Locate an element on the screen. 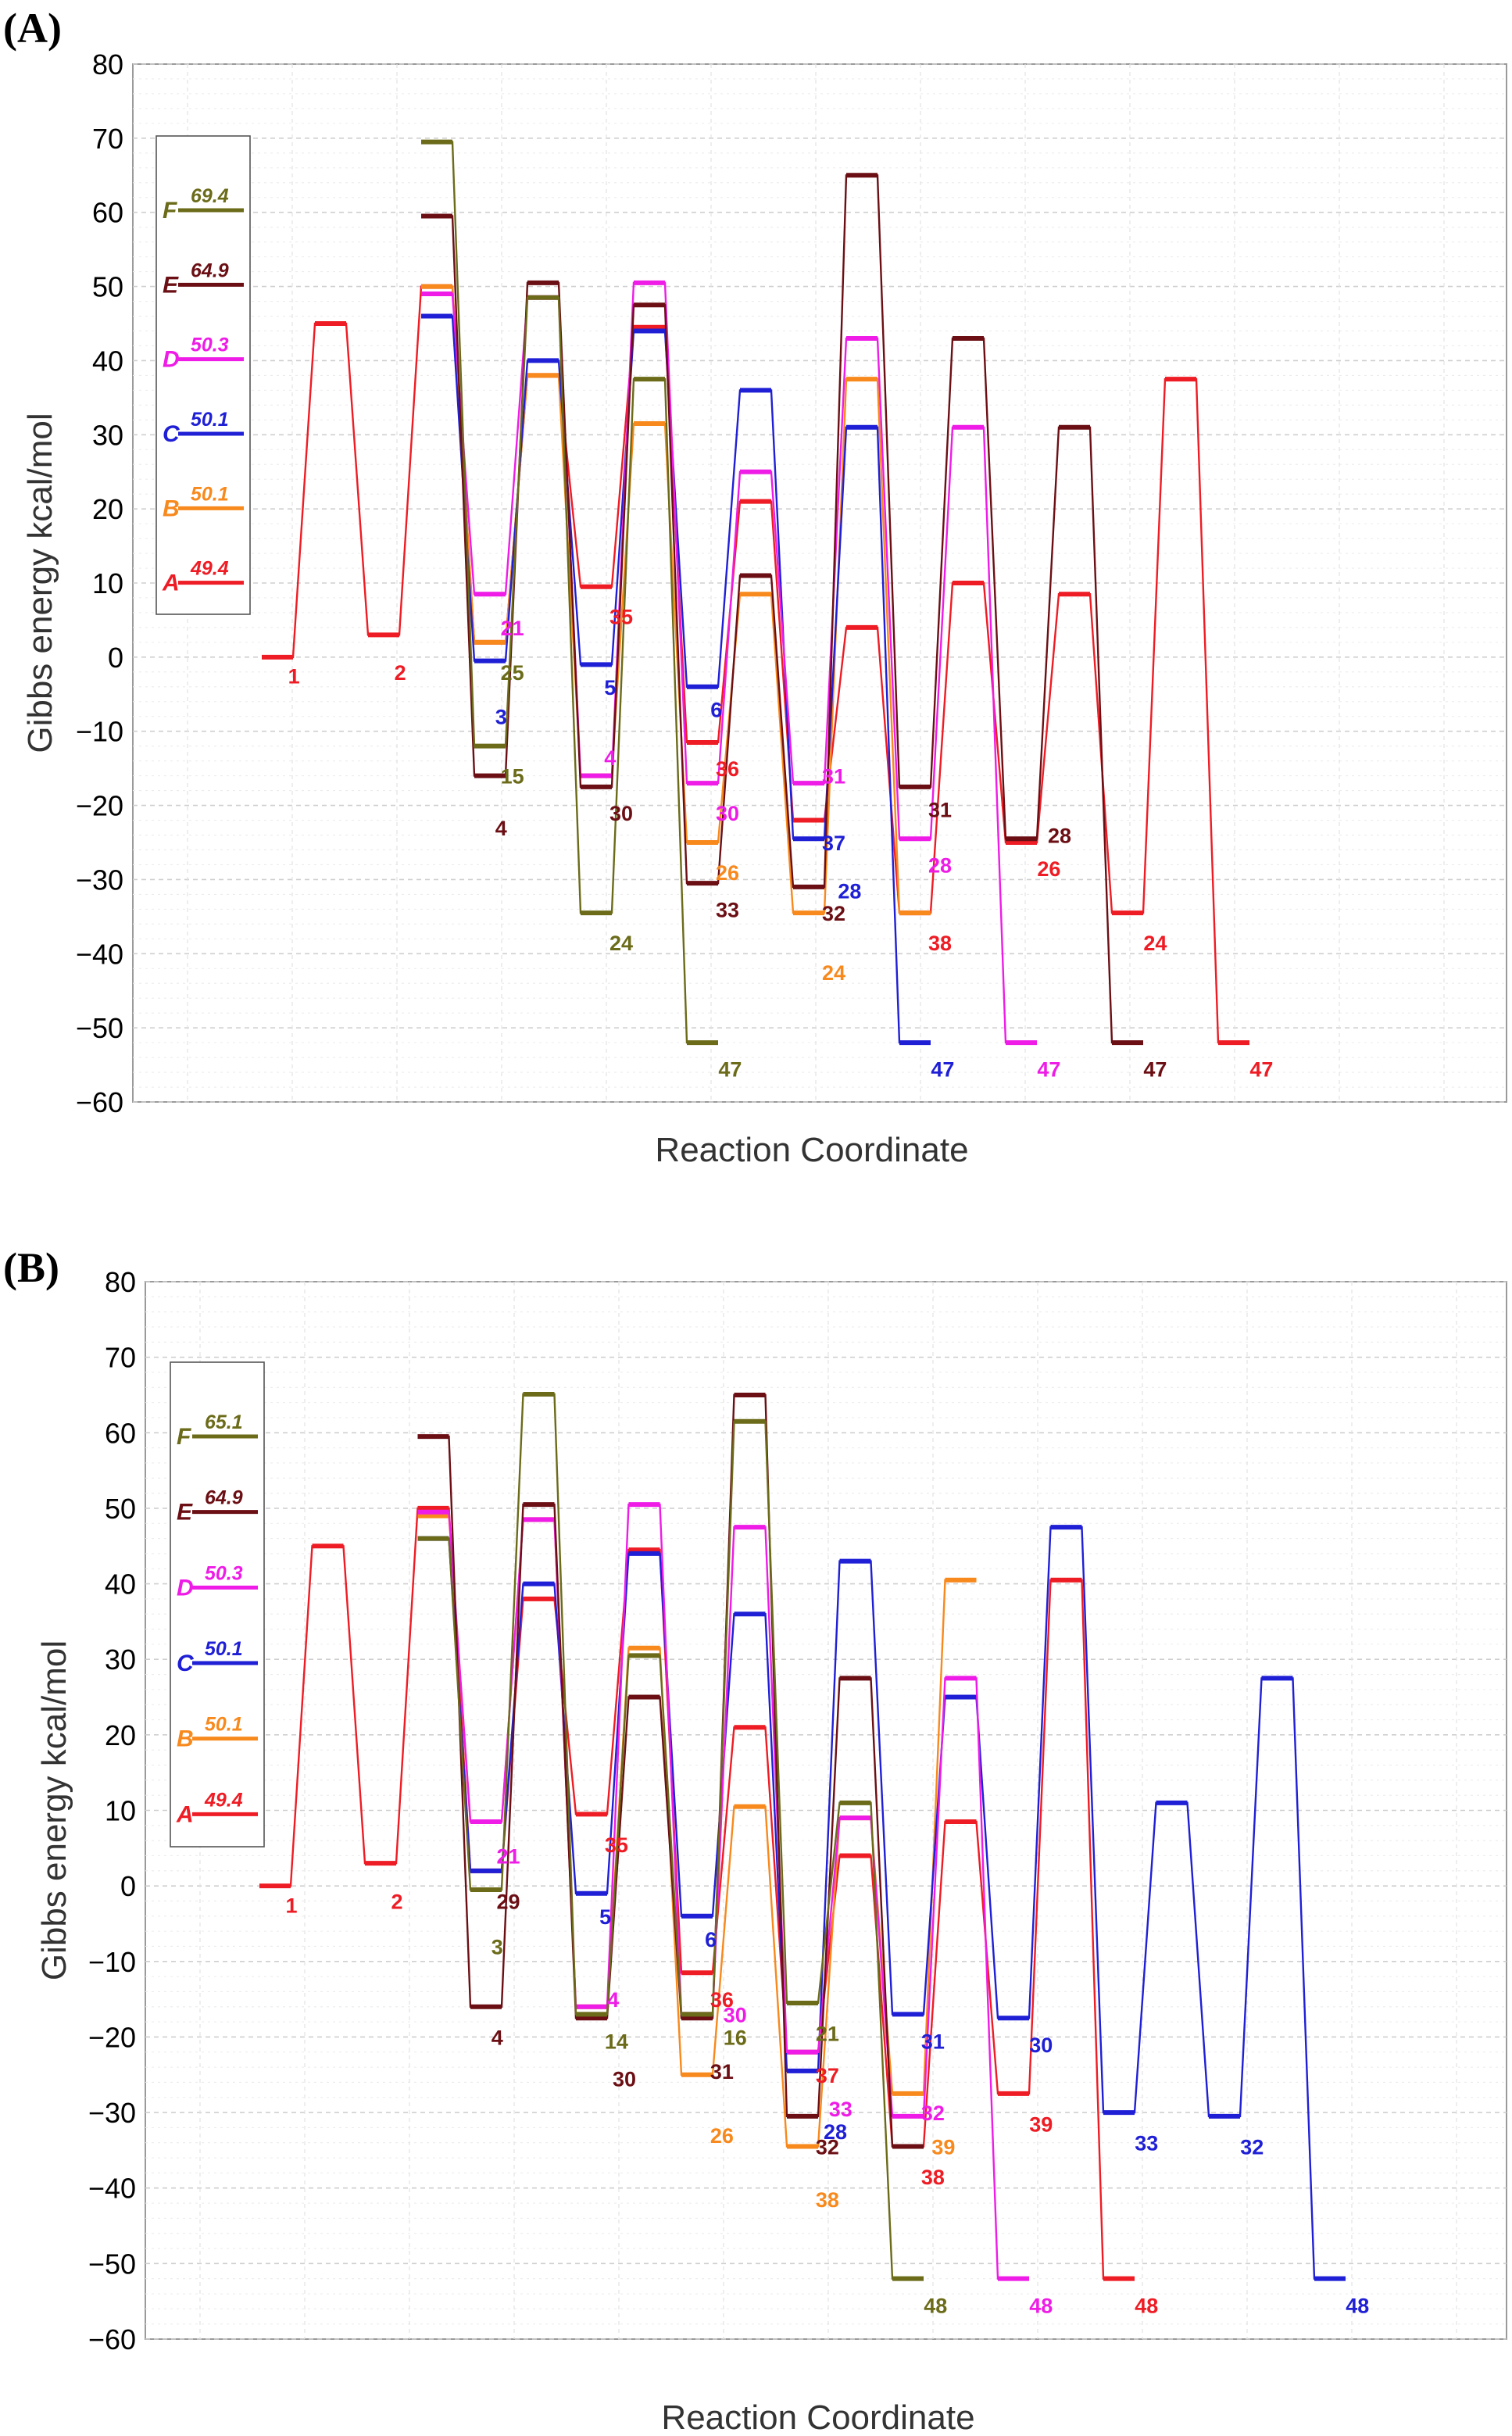 The image size is (1512, 2436). species-label: 32 is located at coordinates (827, 2147).